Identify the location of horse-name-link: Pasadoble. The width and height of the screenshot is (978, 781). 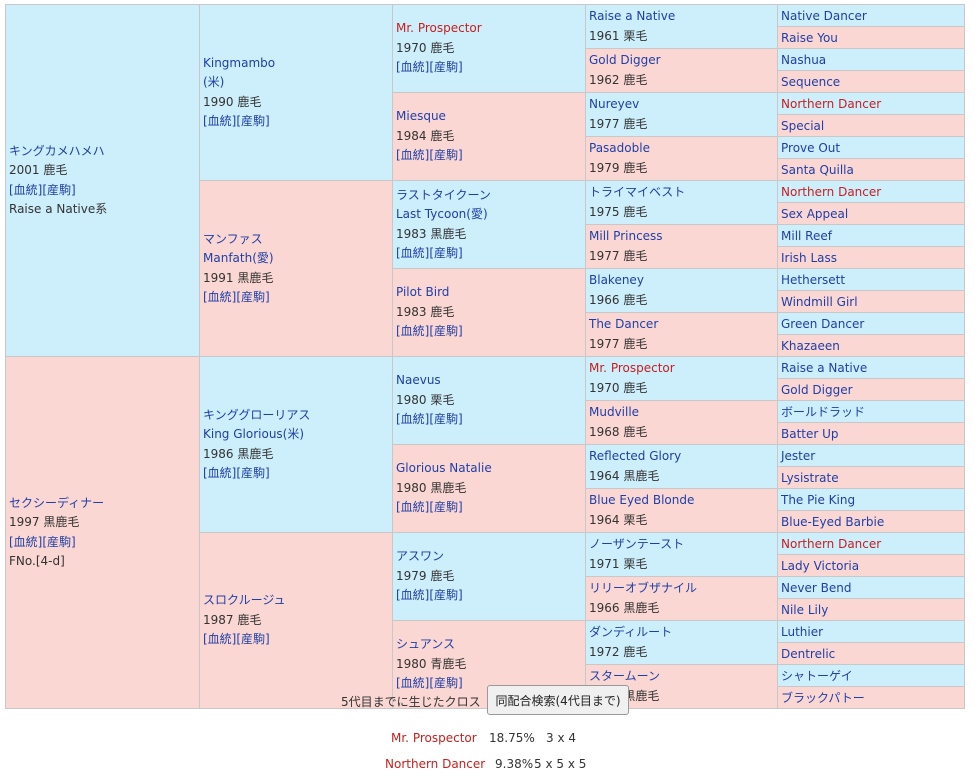
(619, 148).